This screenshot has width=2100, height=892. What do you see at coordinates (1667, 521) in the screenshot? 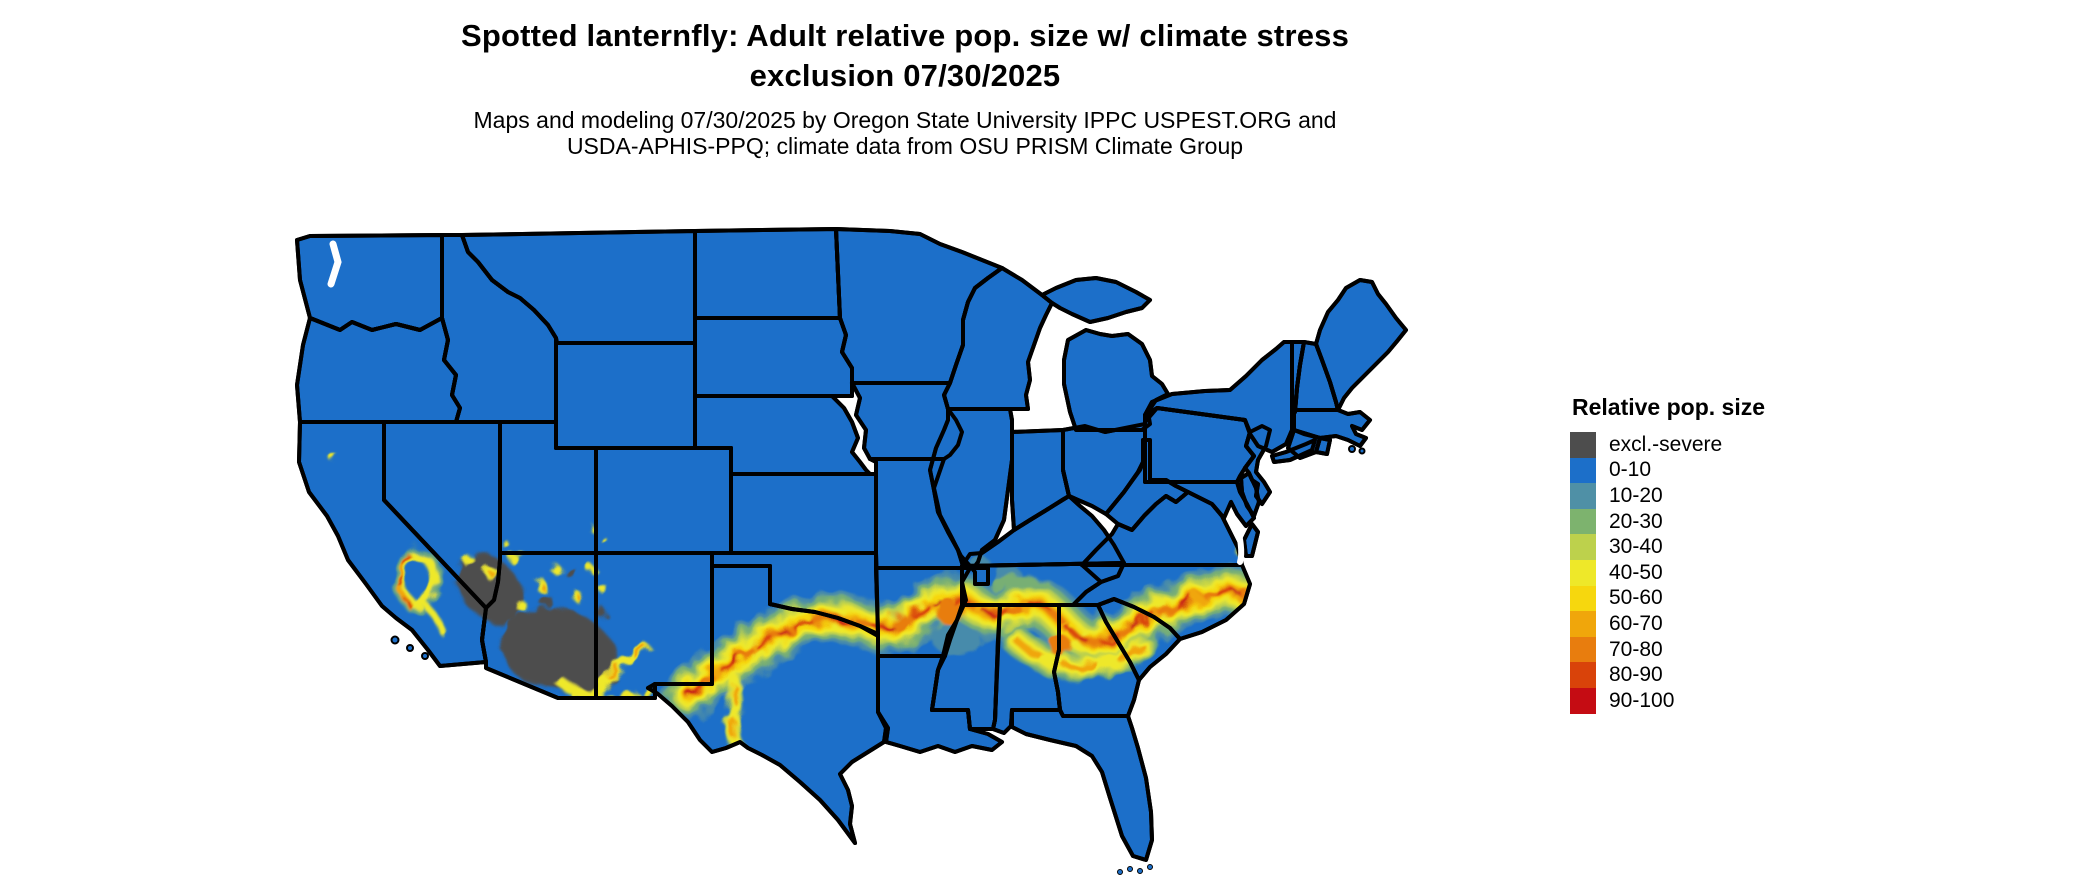
I see `legend-item: 20-30` at bounding box center [1667, 521].